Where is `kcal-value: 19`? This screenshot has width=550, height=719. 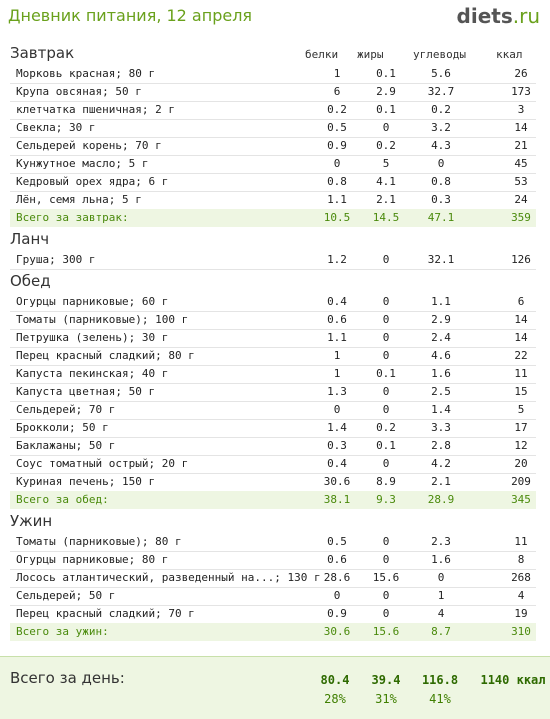 kcal-value: 19 is located at coordinates (521, 613).